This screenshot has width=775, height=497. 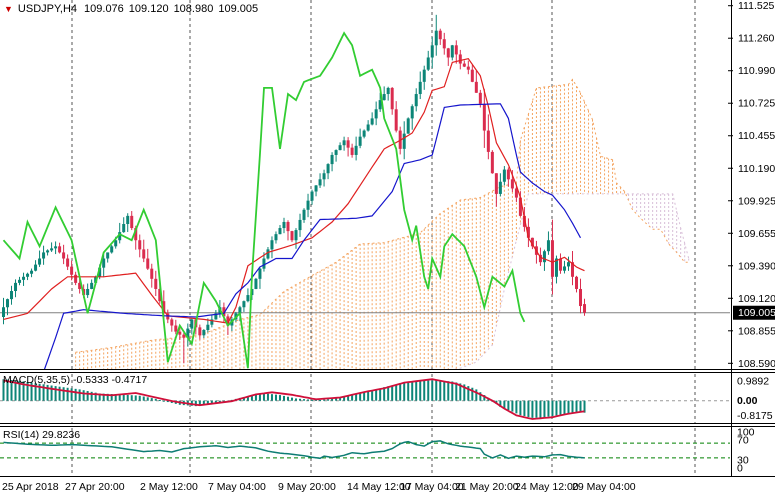 What do you see at coordinates (365, 398) in the screenshot?
I see `macd-panel` at bounding box center [365, 398].